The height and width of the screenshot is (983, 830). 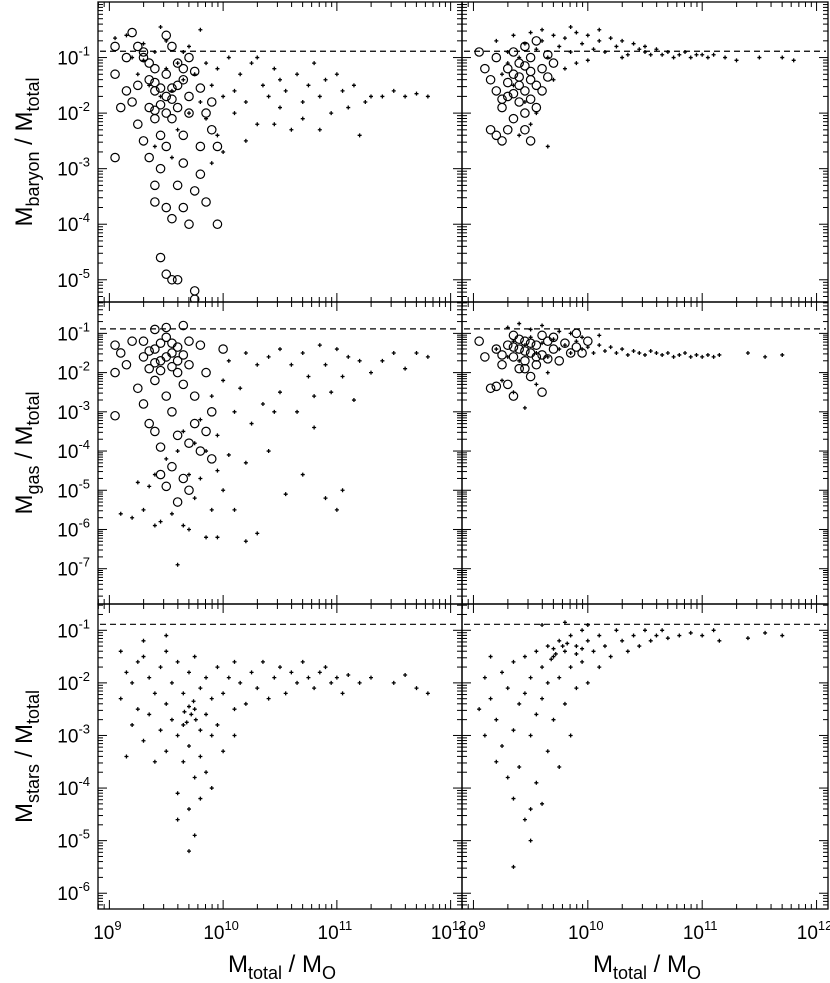 I want to click on y-axis-label: Mbaryon / Mtotal, so click(x=27, y=151).